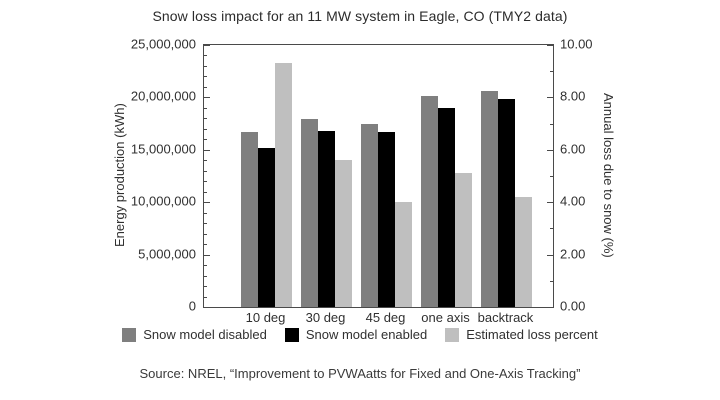 The height and width of the screenshot is (400, 720). Describe the element at coordinates (506, 203) in the screenshot. I see `bar-backtrack-snow-model-enabled` at that location.